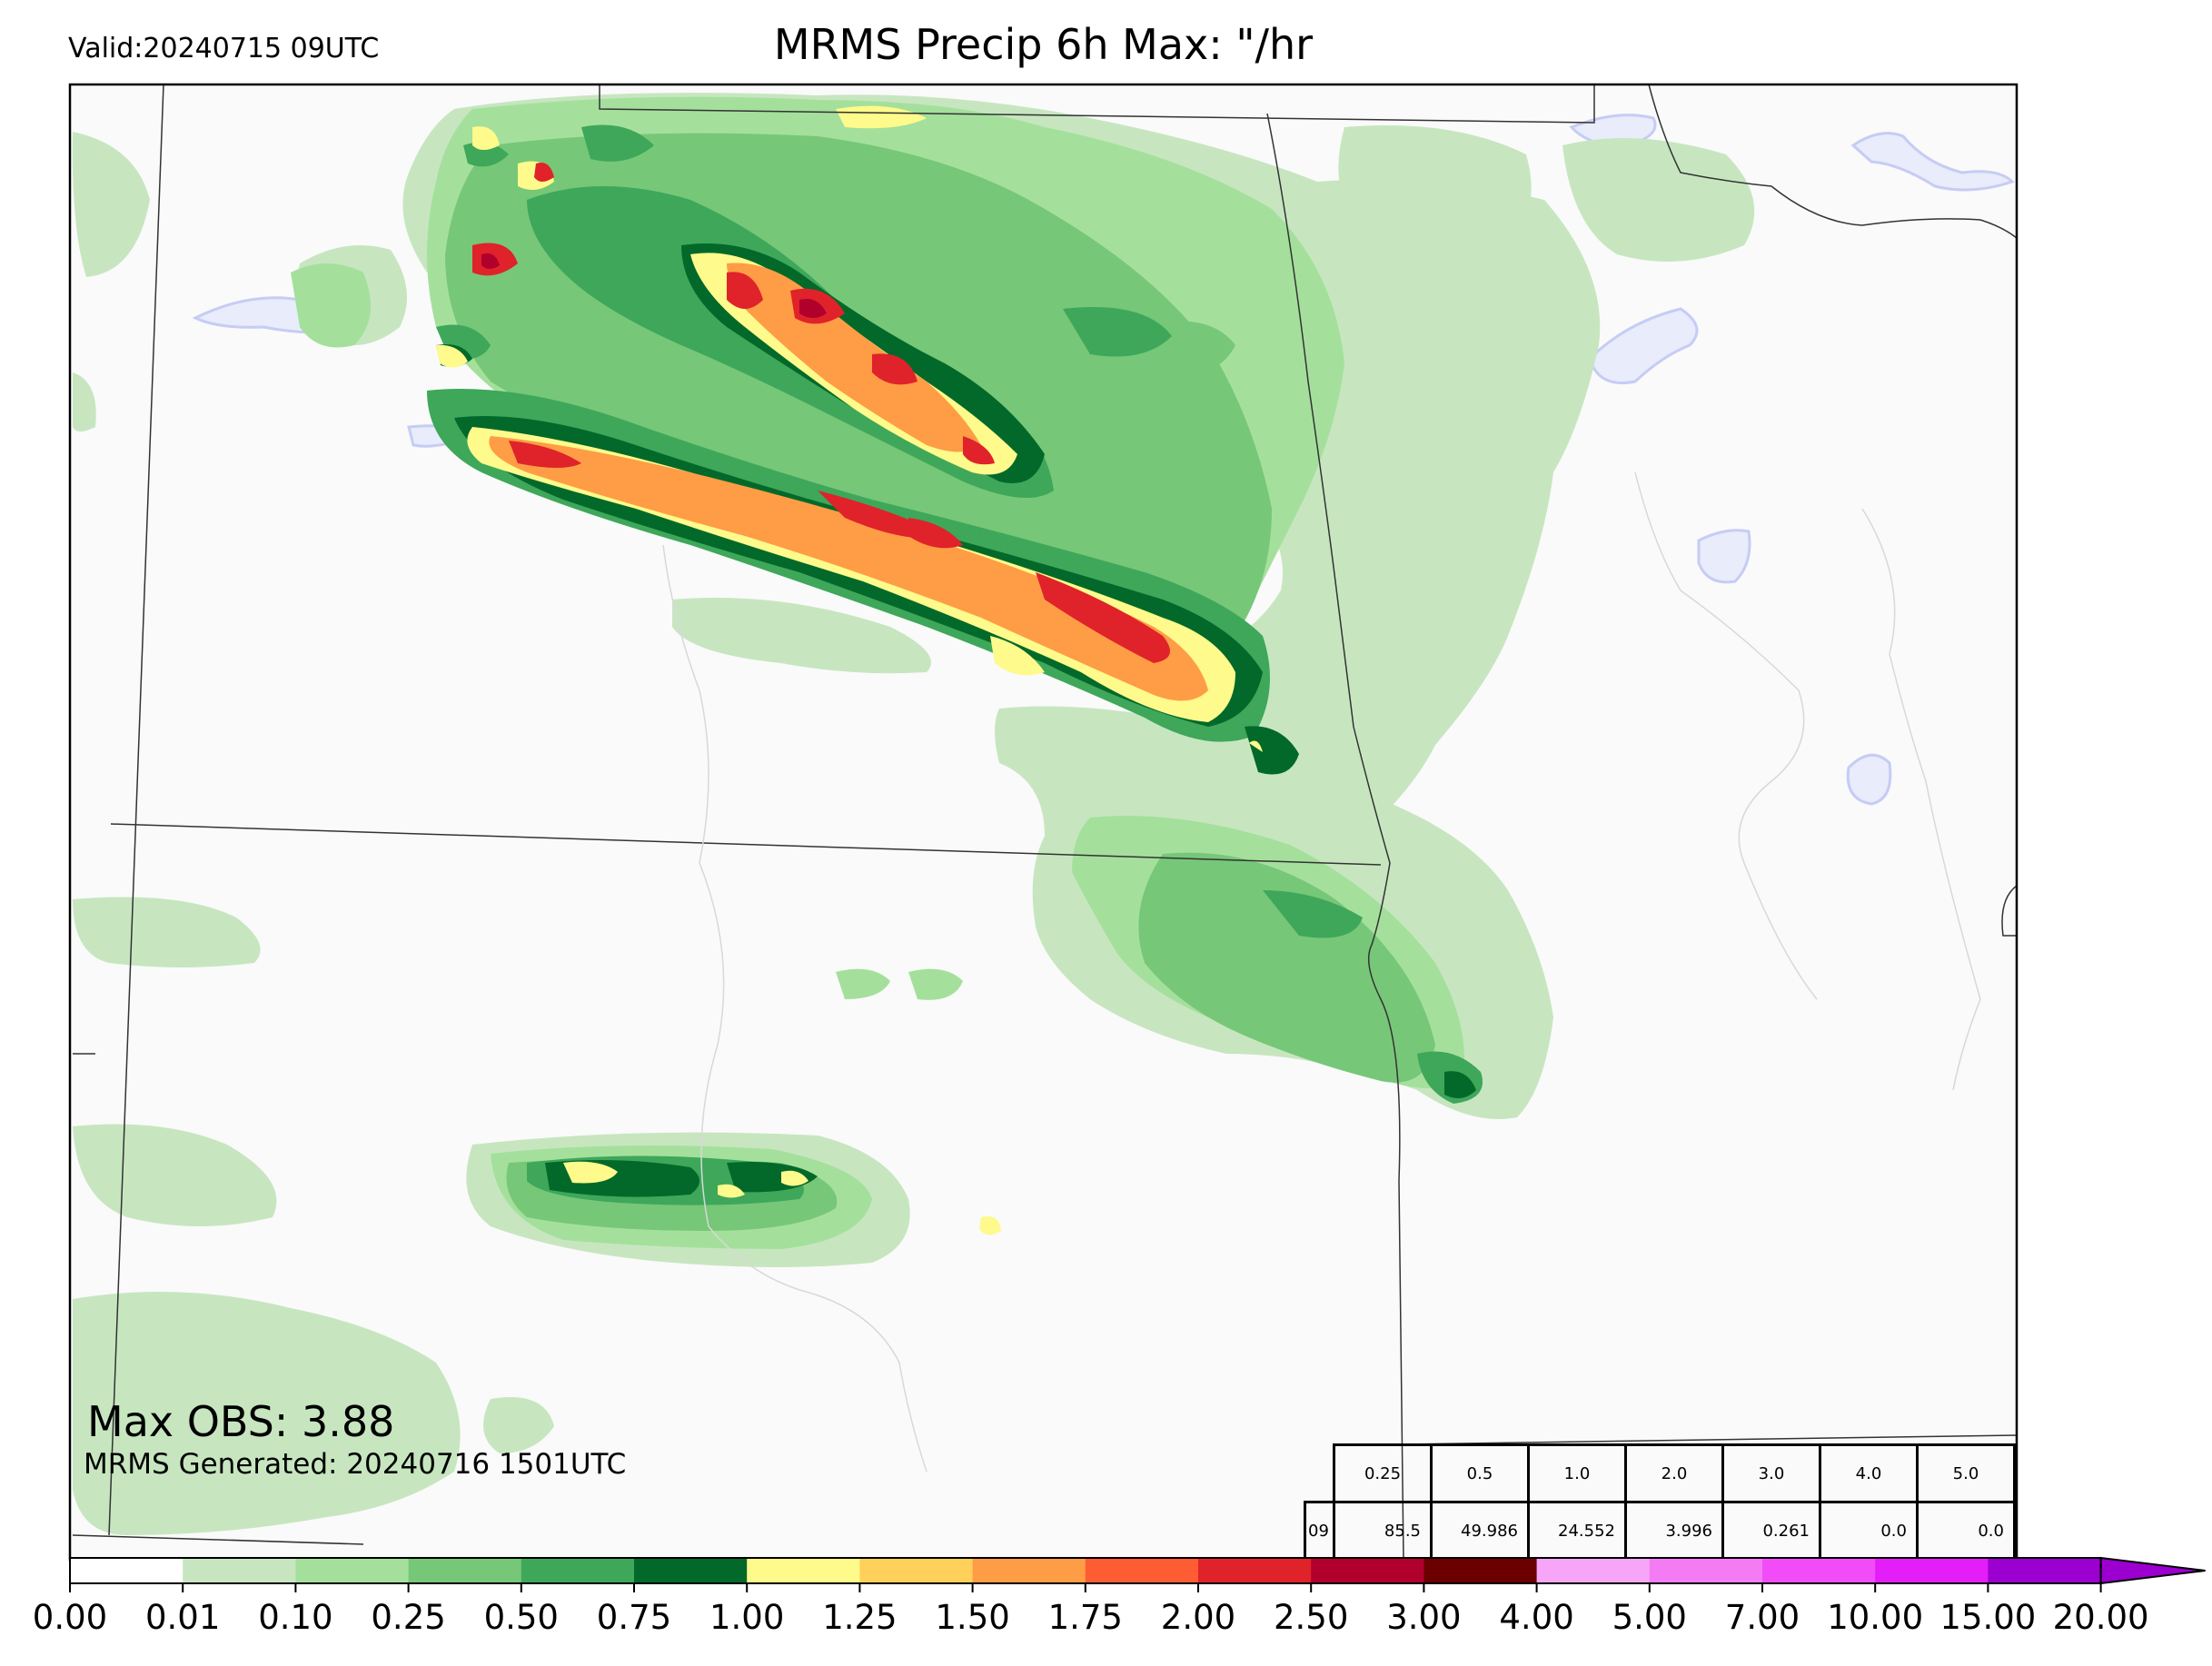  What do you see at coordinates (1198, 1617) in the screenshot?
I see `colorbar-tick-label: 2.00` at bounding box center [1198, 1617].